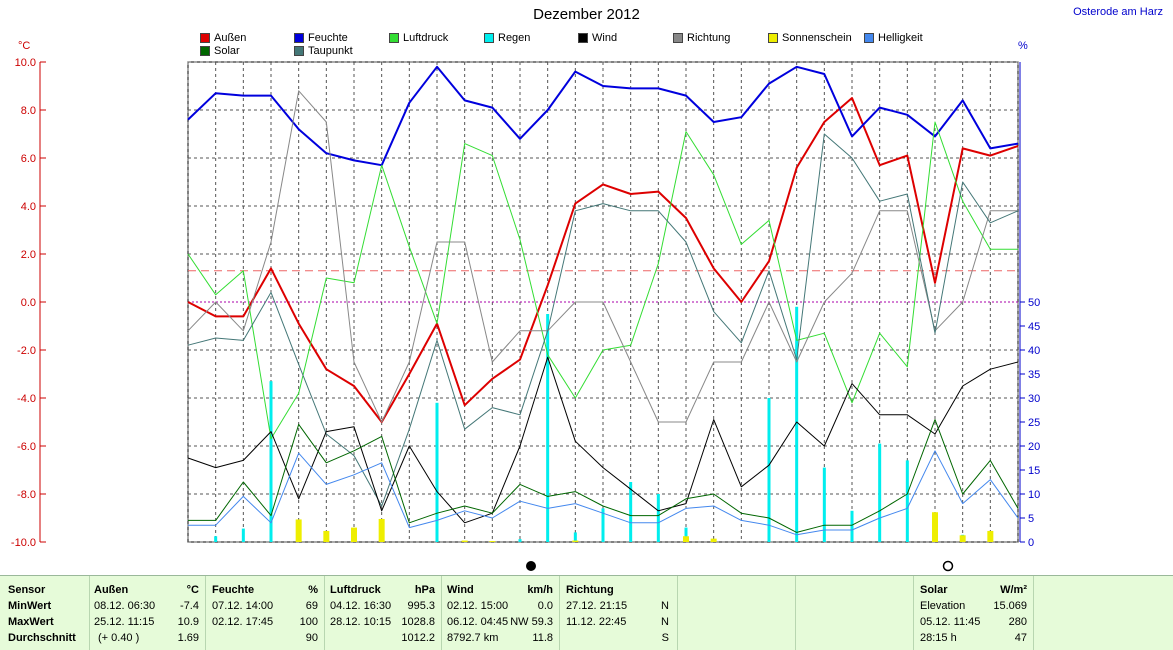 Image resolution: width=1173 pixels, height=650 pixels. Describe the element at coordinates (934, 590) in the screenshot. I see `stats-col-name: Solar` at that location.